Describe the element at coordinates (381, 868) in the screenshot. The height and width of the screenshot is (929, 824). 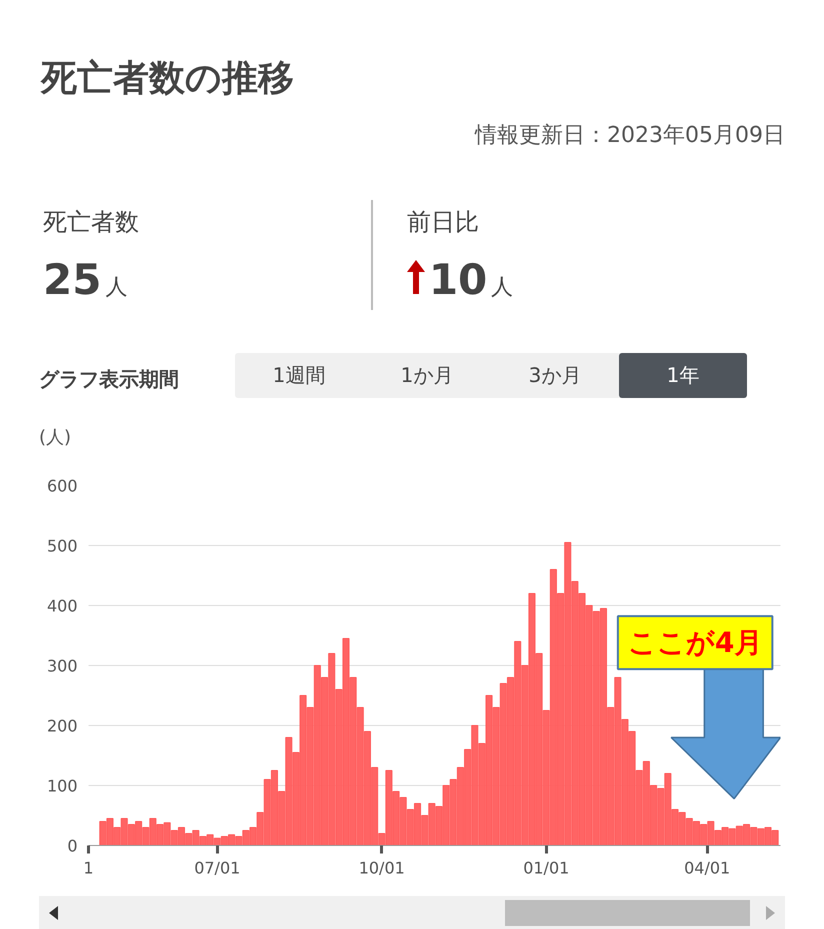
I see `x-tick-label: 10/01` at that location.